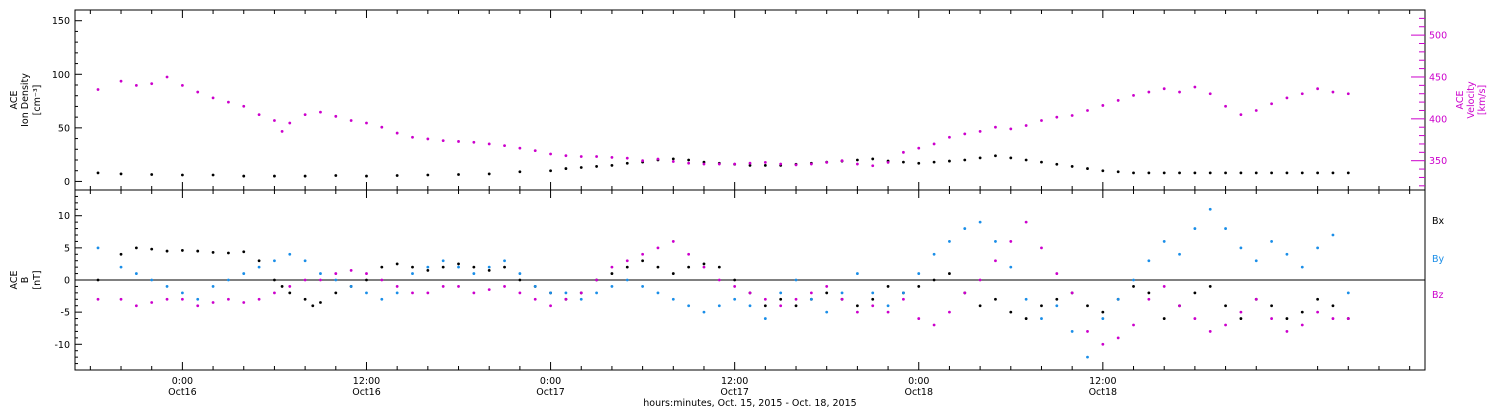 The height and width of the screenshot is (410, 1500). I want to click on density-axis-ticks: 0 50 100 150, so click(67, 102).